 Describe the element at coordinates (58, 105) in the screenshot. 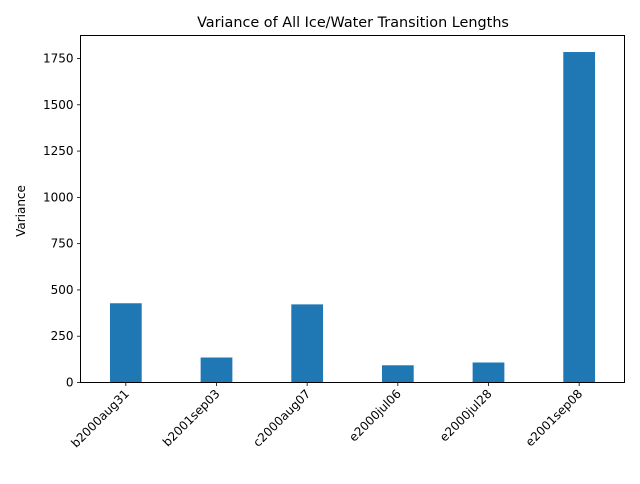

I see `y-tick-label: 1500` at that location.